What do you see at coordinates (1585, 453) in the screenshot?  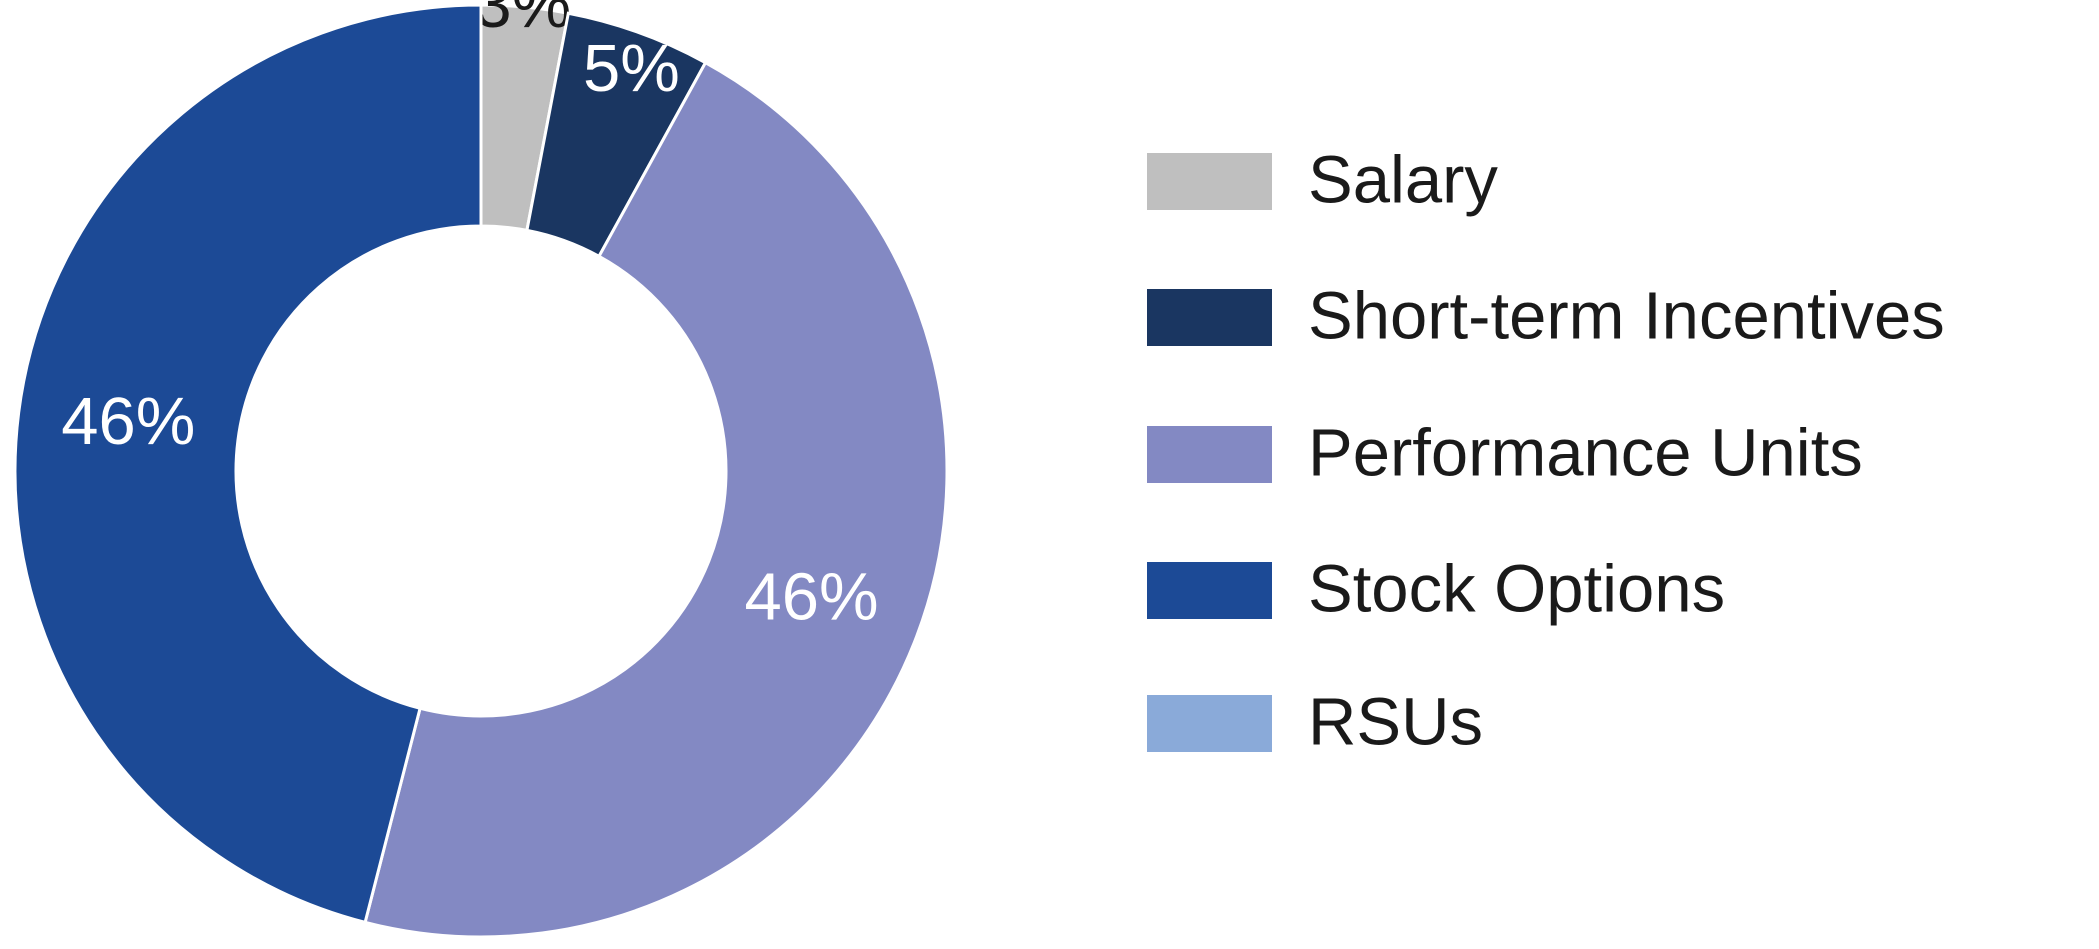 I see `legend-label: Performance Units` at bounding box center [1585, 453].